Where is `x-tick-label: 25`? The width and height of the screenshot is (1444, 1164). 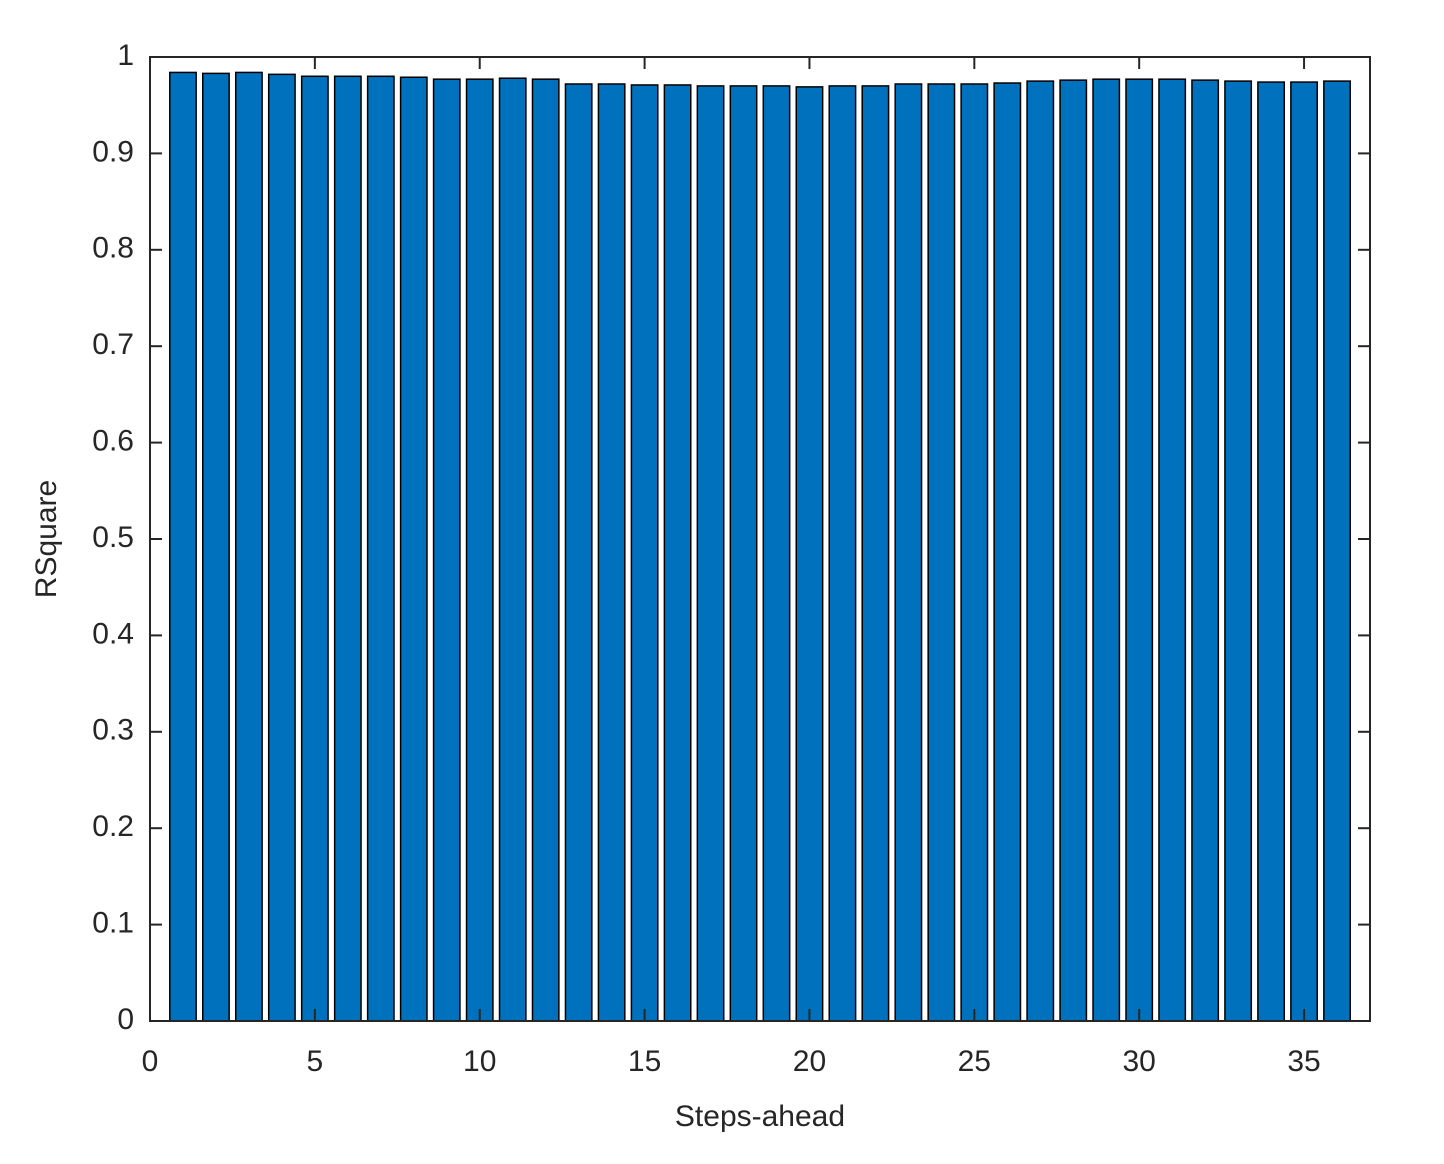 x-tick-label: 25 is located at coordinates (974, 1061).